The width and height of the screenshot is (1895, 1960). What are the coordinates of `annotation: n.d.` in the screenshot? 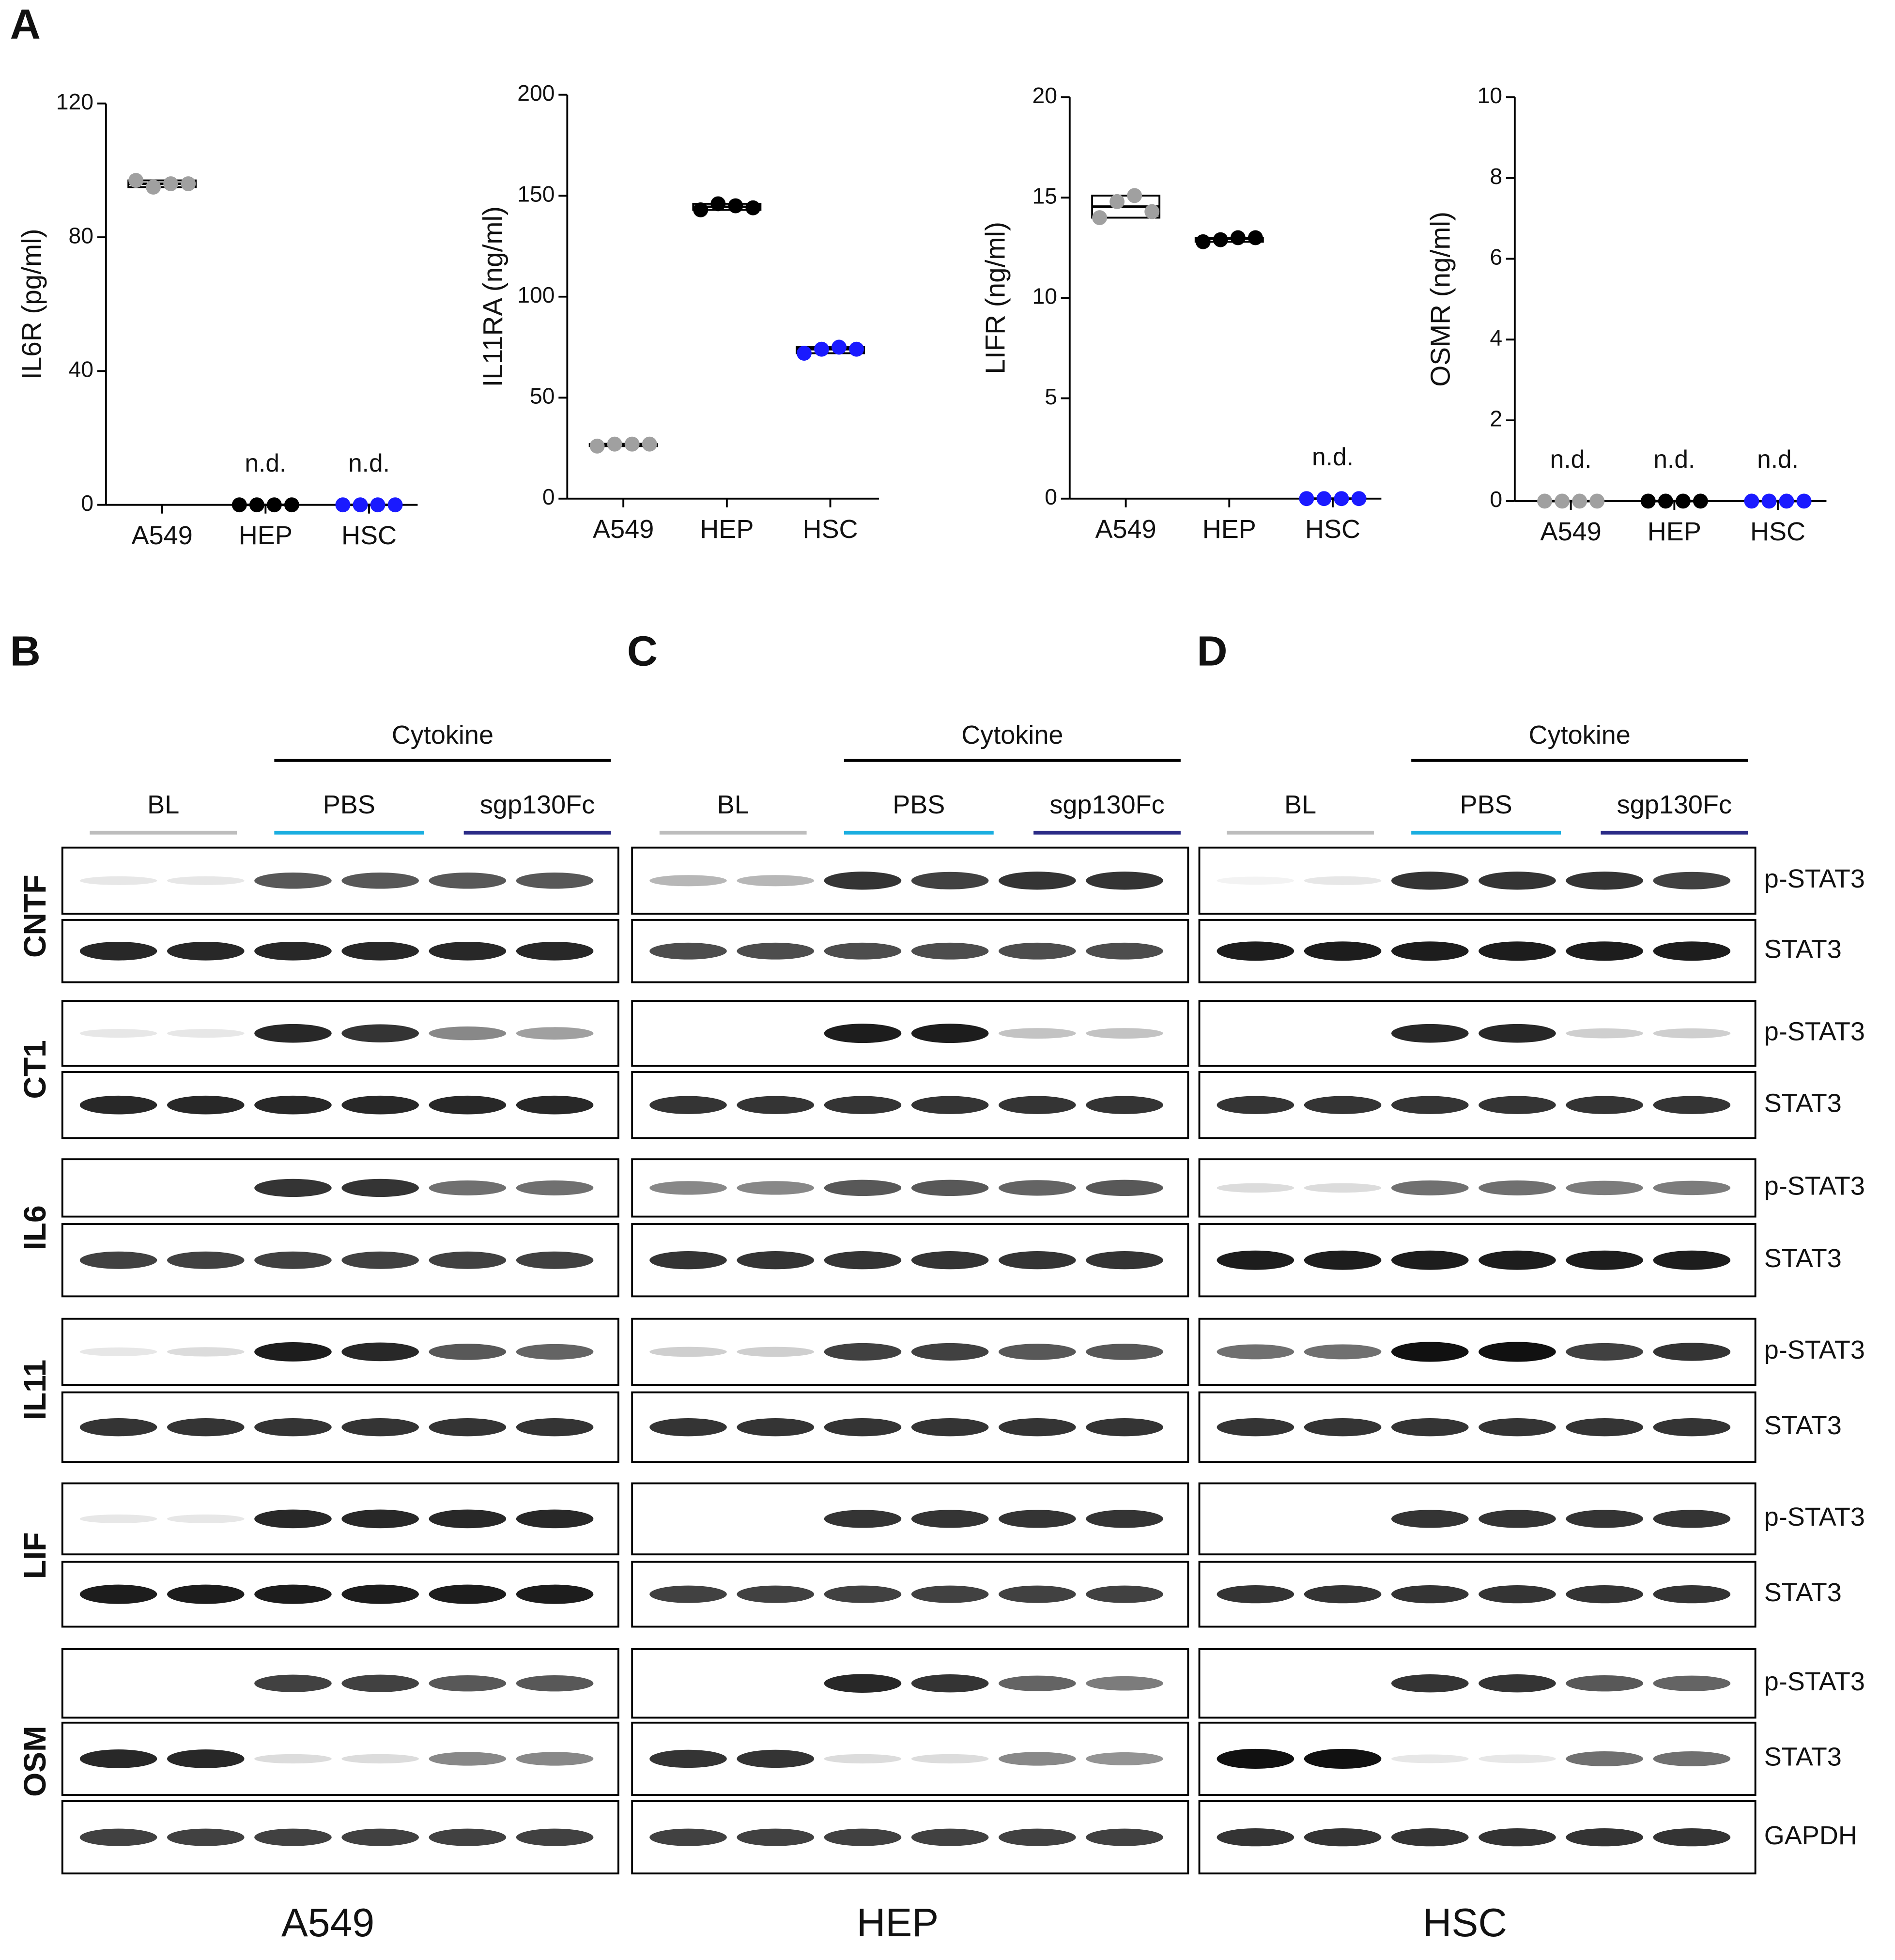 It's located at (369, 463).